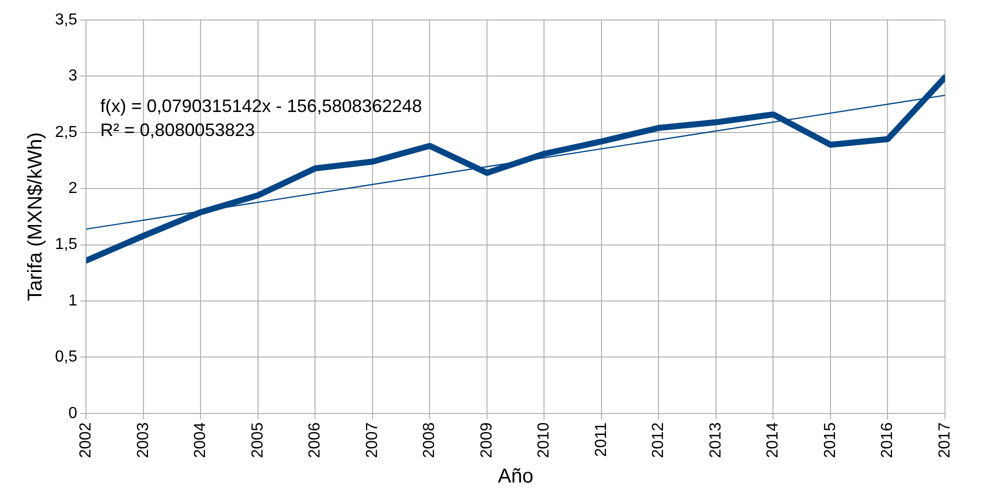  What do you see at coordinates (143, 440) in the screenshot?
I see `x-tick-label: 2003` at bounding box center [143, 440].